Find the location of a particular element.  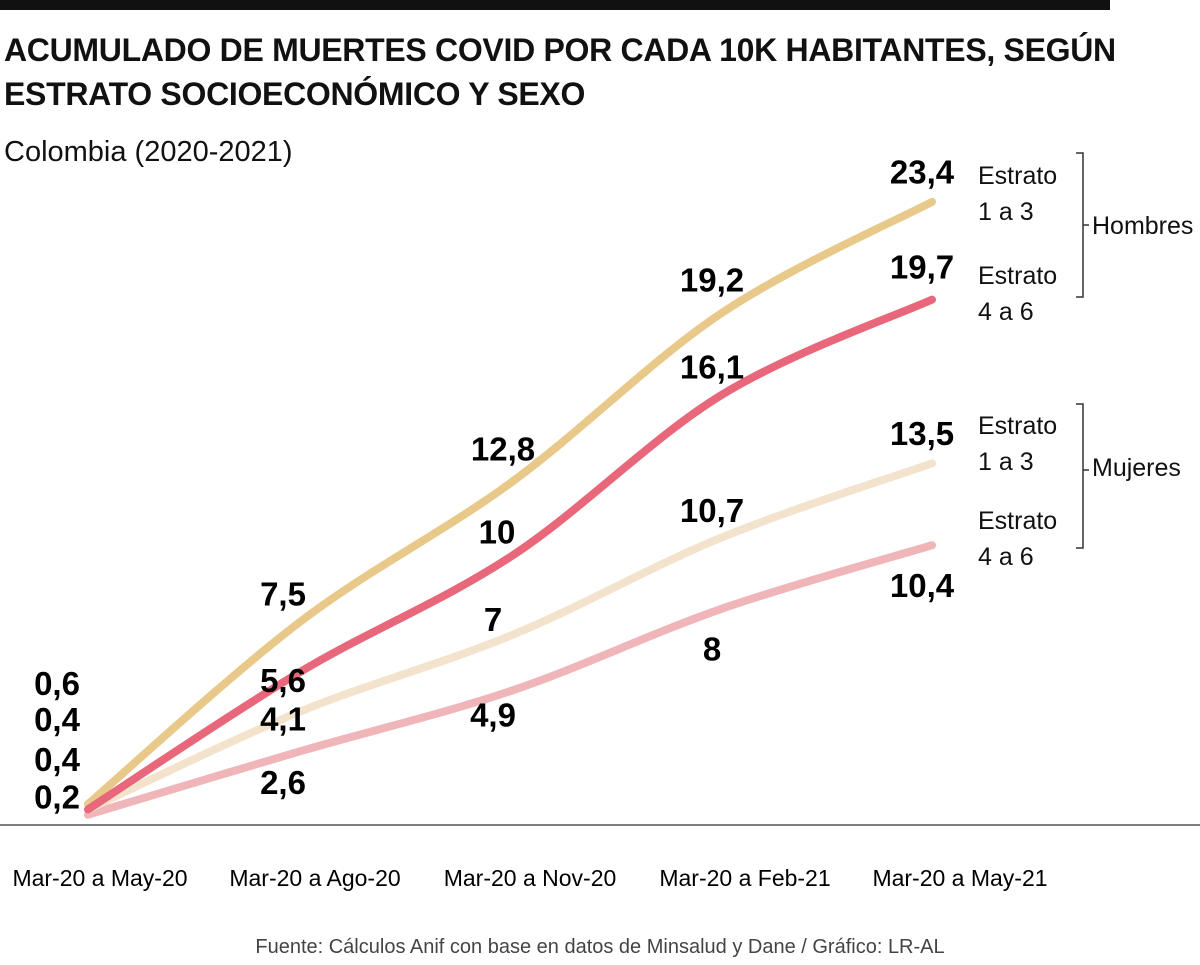

data-label: 4,9 is located at coordinates (493, 714).